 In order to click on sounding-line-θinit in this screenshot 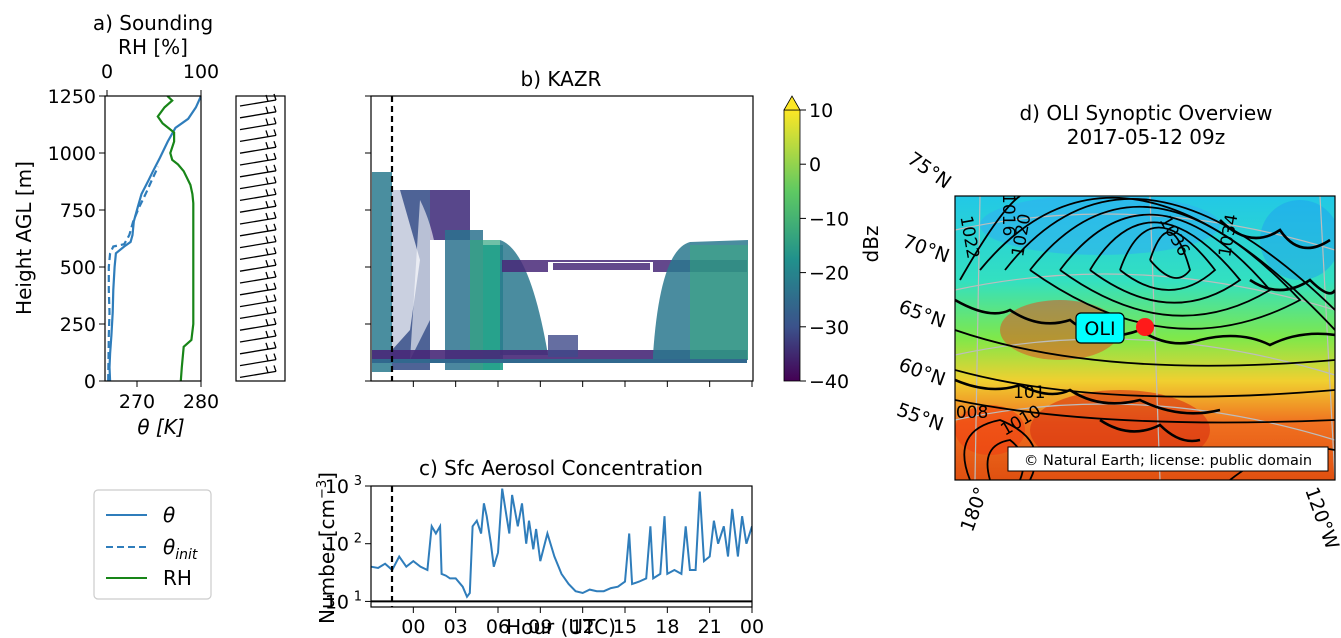, I will do `click(133, 273)`.